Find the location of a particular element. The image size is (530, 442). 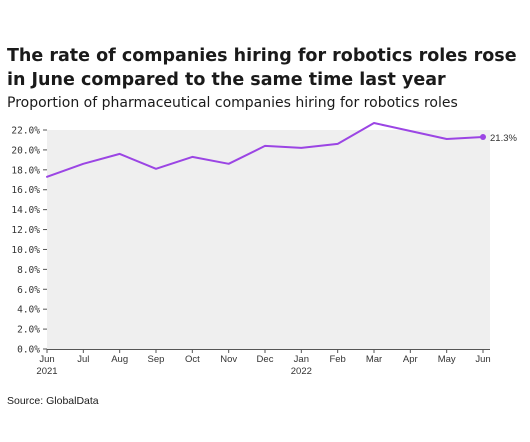

x-tick-label: Jul is located at coordinates (83, 359).